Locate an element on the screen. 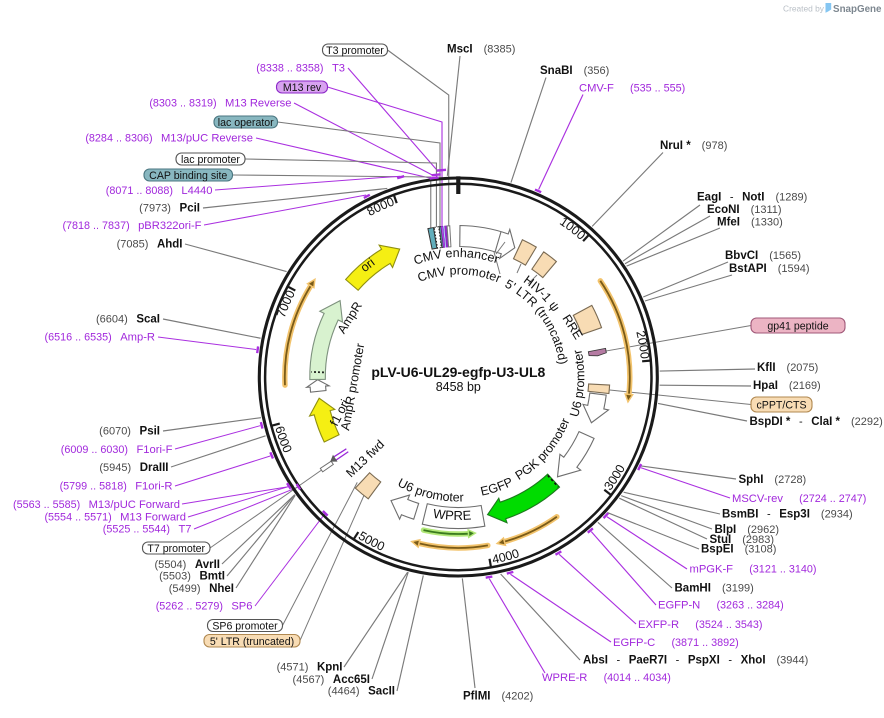  svg-text: MscI (8385) is located at coordinates (481, 50).